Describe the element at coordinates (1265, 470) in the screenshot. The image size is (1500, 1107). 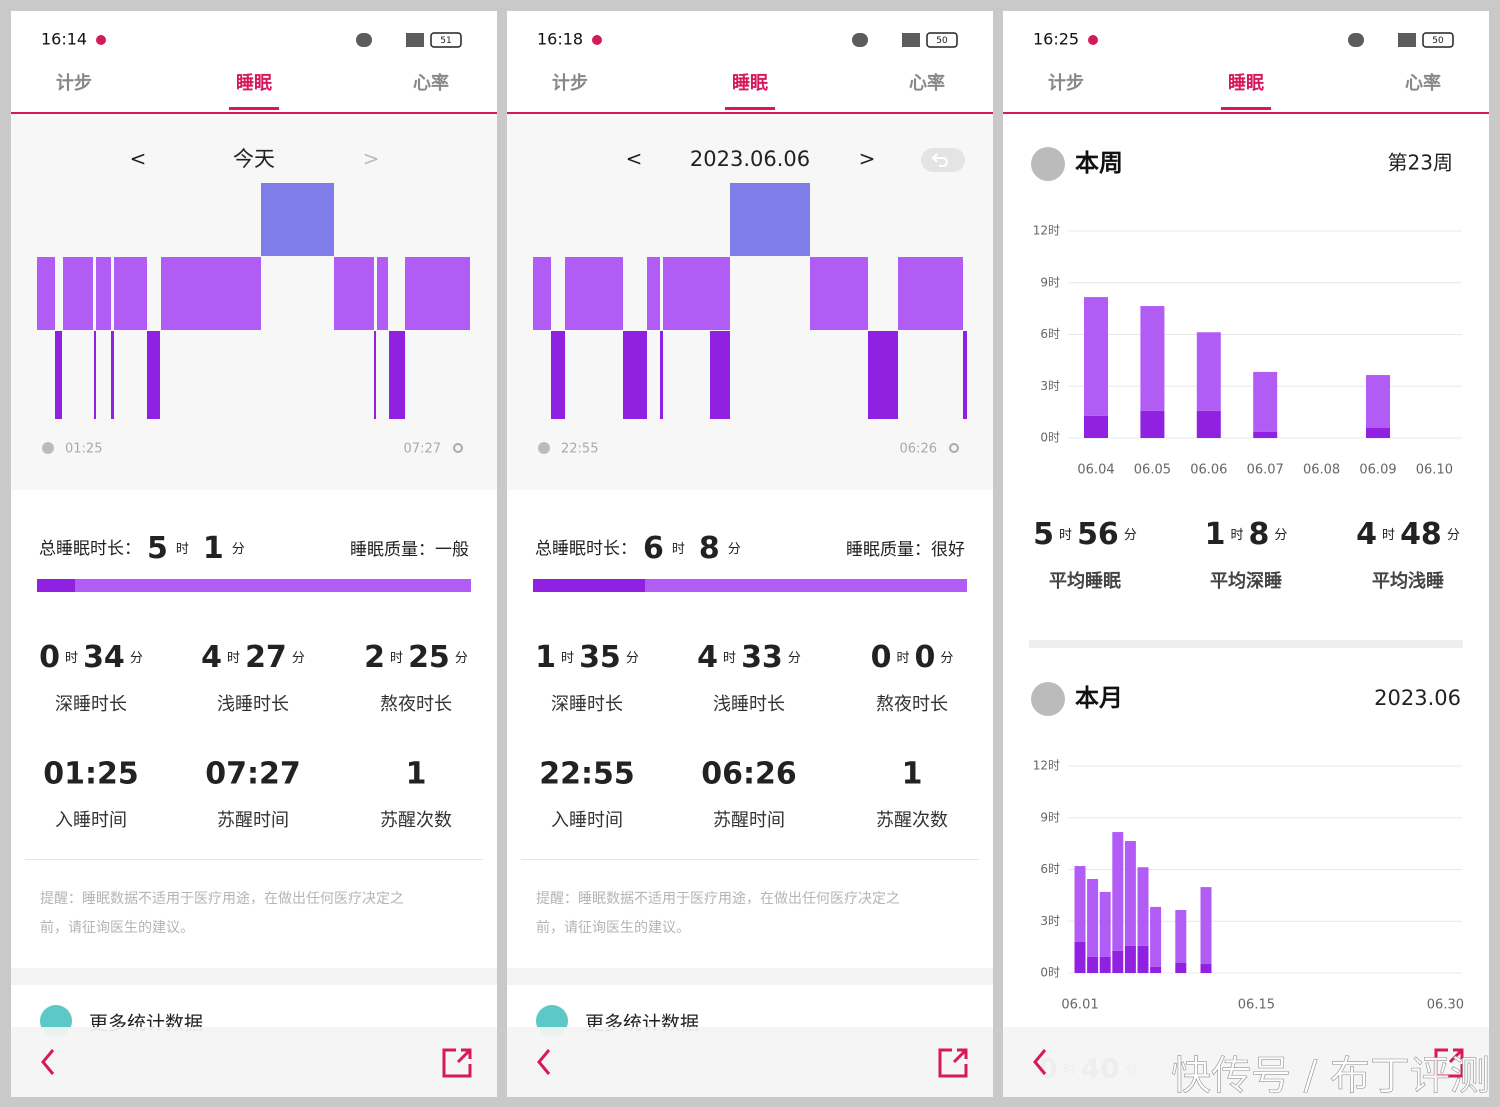
I see `x-tick-label: 06.07` at that location.